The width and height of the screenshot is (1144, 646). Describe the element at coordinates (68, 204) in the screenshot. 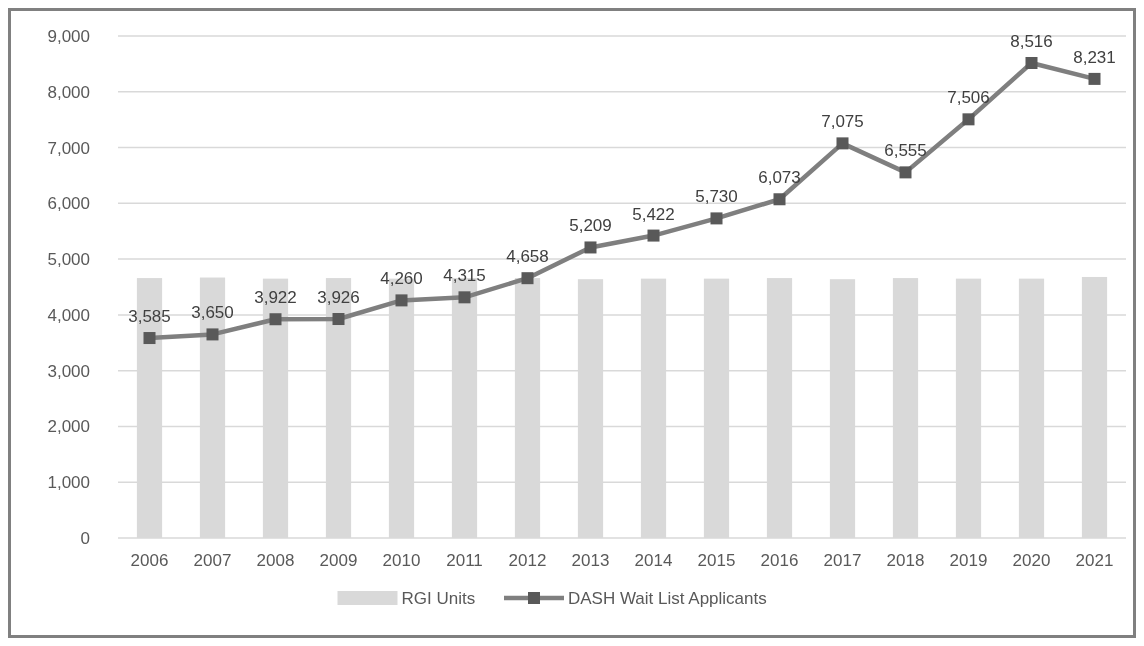

I see `y-tick-label: 6,000` at that location.